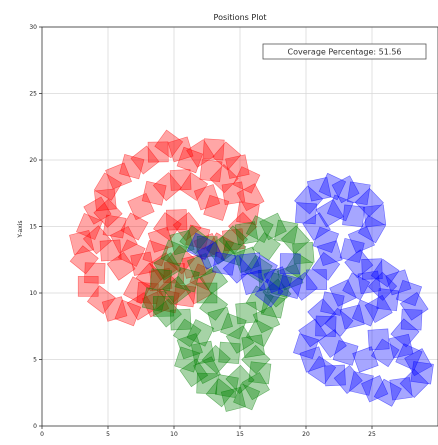 Image resolution: width=438 pixels, height=445 pixels. I want to click on annotation-box, so click(344, 51).